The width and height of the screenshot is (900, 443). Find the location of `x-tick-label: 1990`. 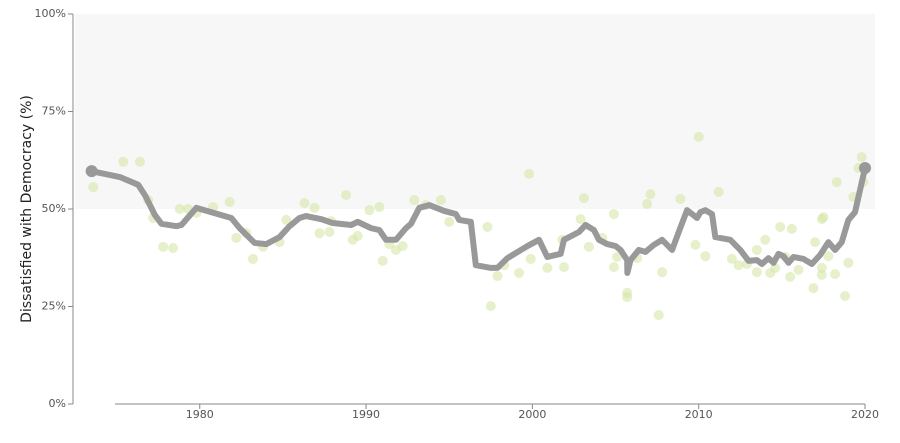

x-tick-label: 1990 is located at coordinates (366, 414).